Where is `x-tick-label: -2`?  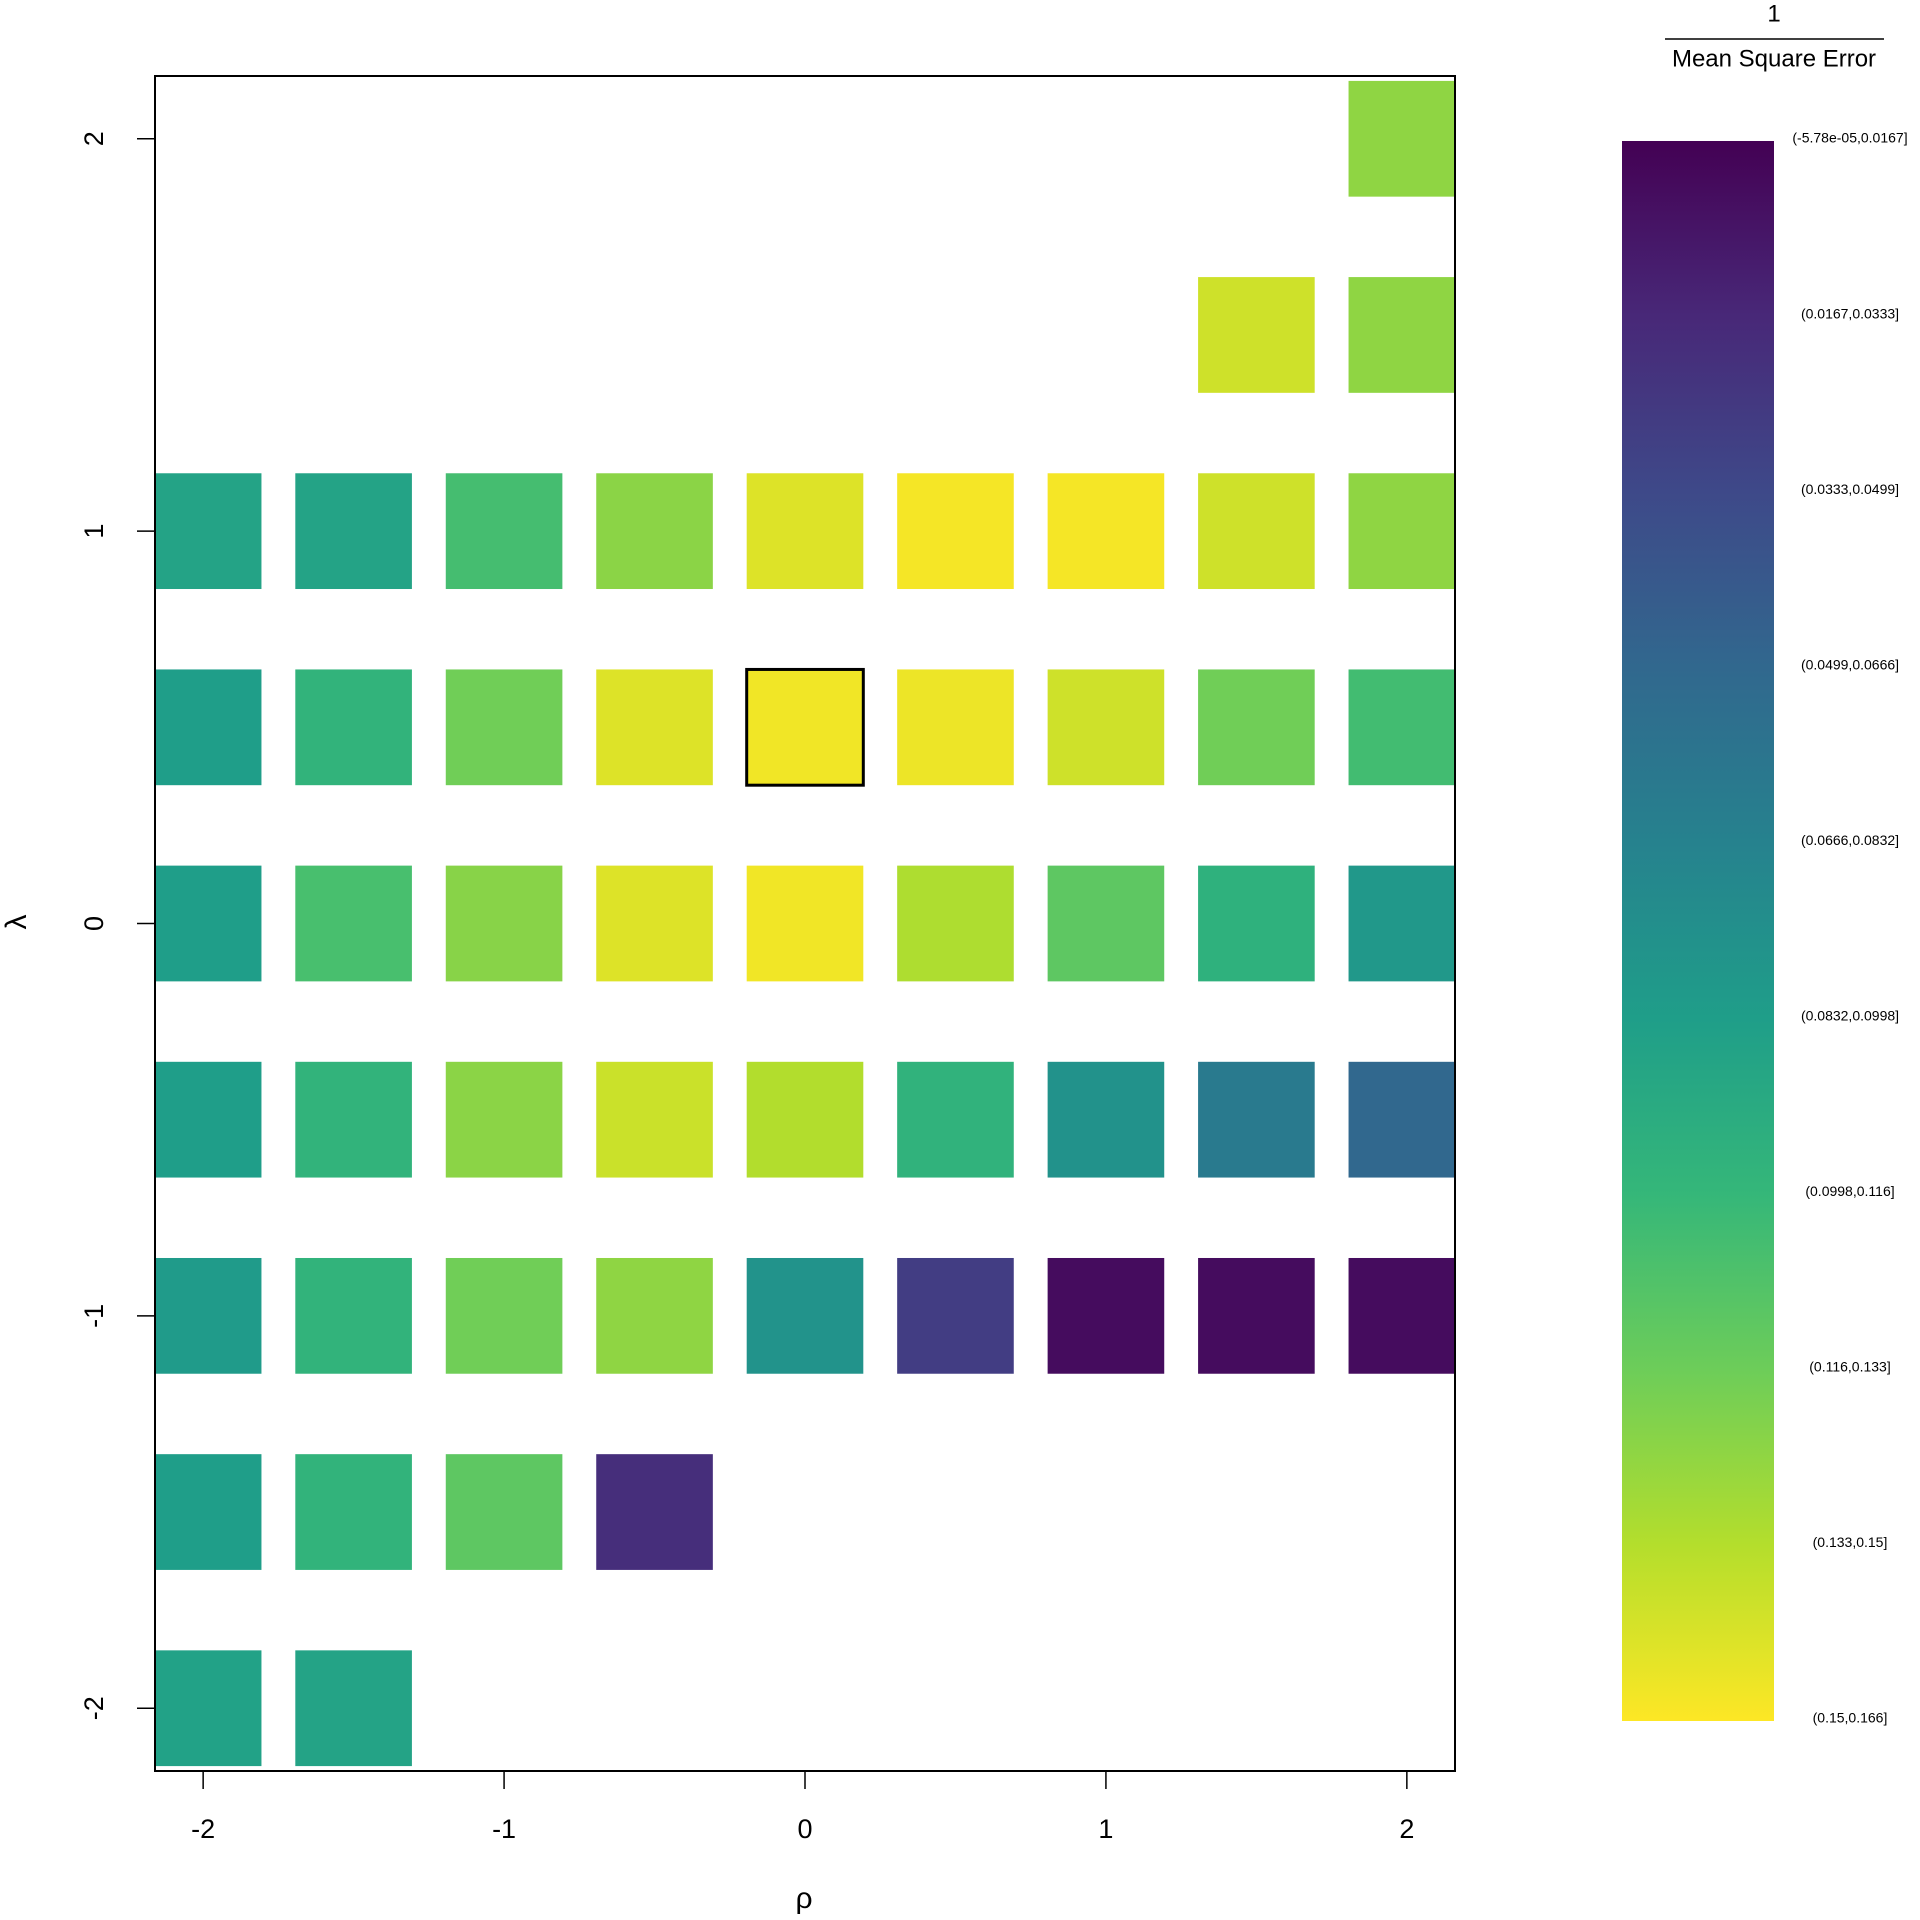 x-tick-label: -2 is located at coordinates (203, 1829).